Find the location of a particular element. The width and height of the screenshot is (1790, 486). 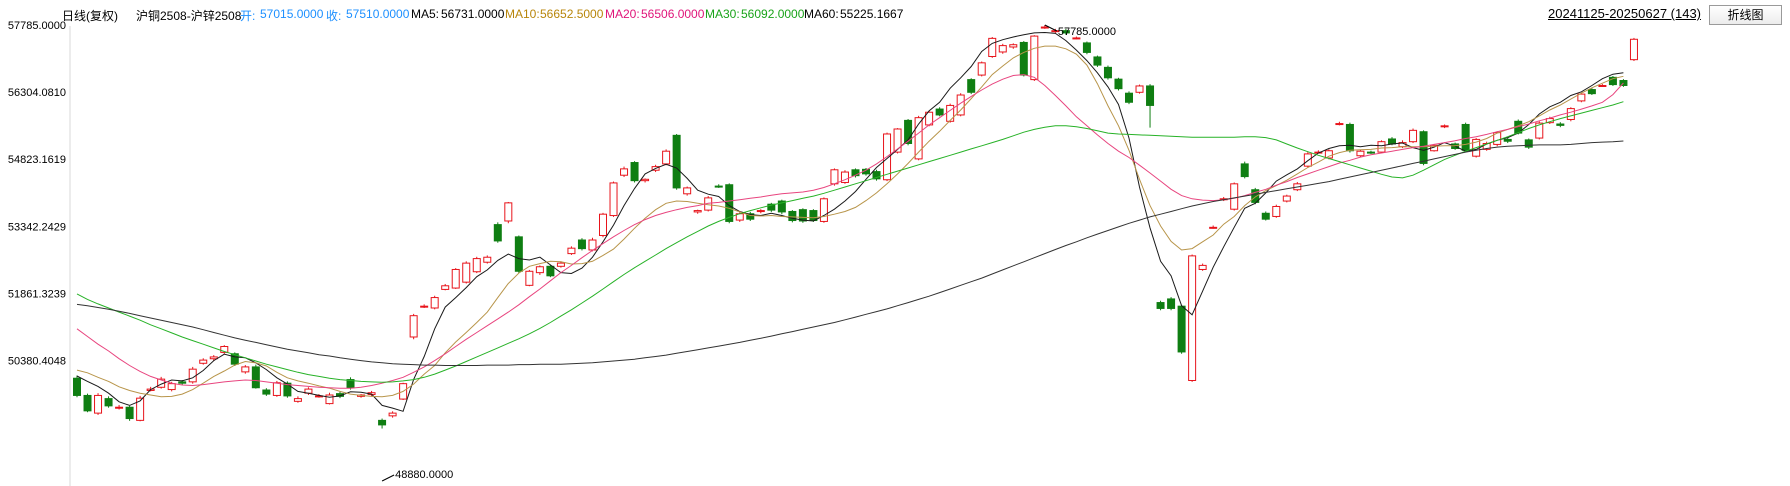

low-annotation: 48880.0000 is located at coordinates (424, 475).